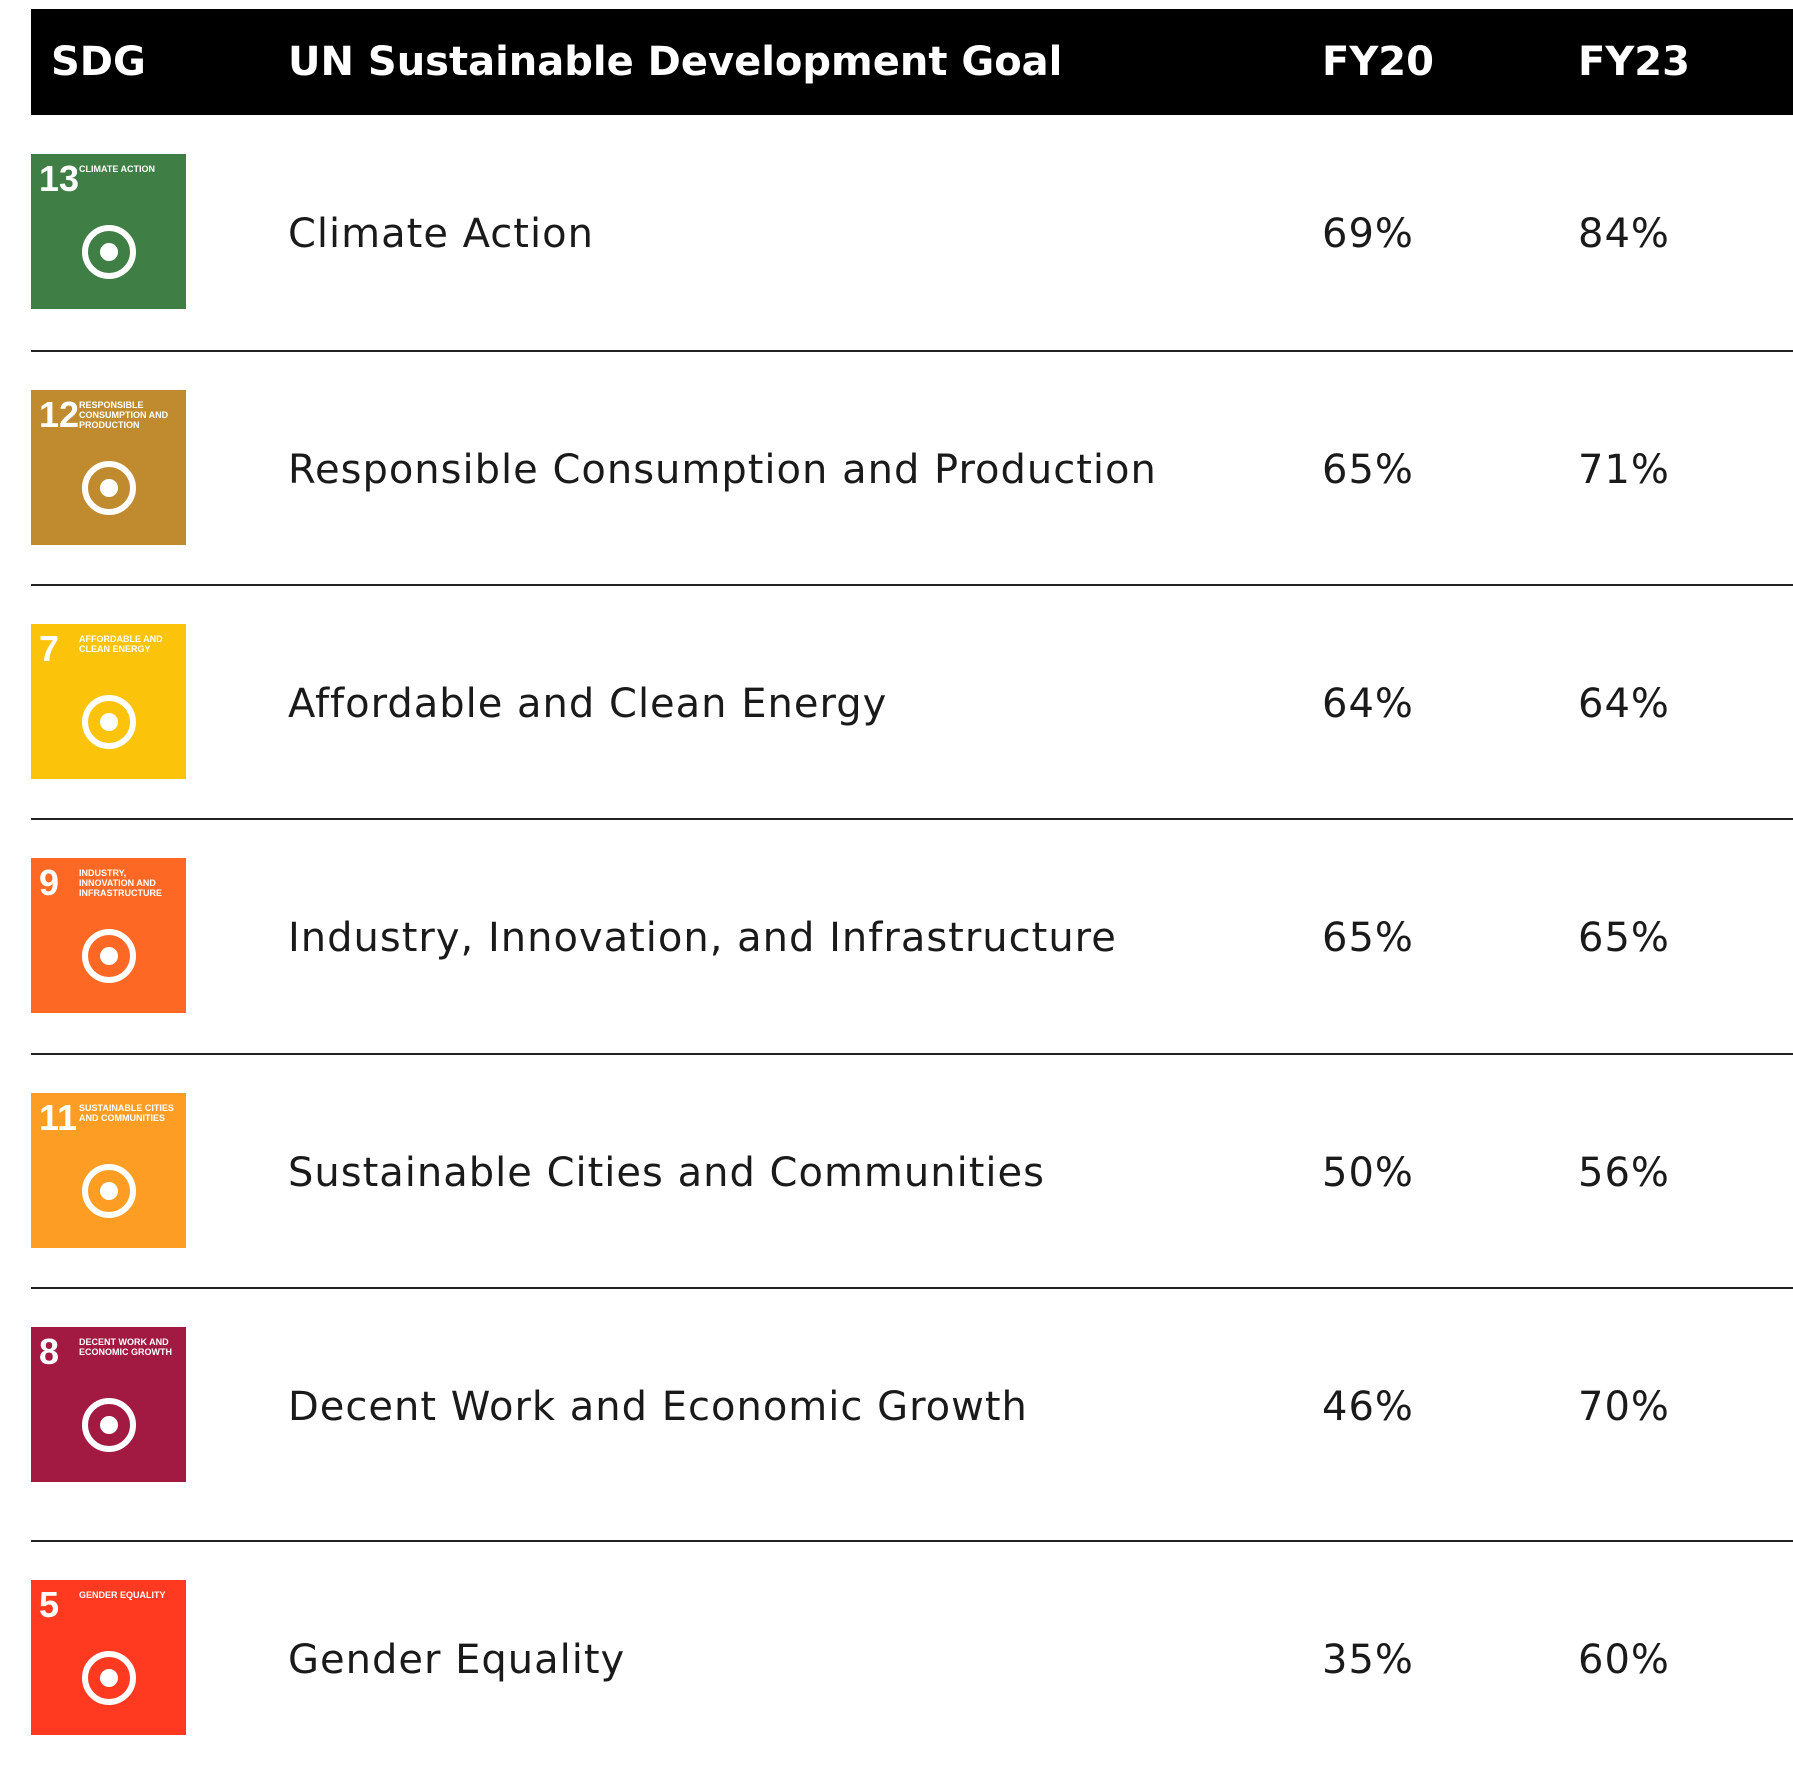 The height and width of the screenshot is (1767, 1793). Describe the element at coordinates (441, 234) in the screenshot. I see `goal-name: Climate Action` at that location.